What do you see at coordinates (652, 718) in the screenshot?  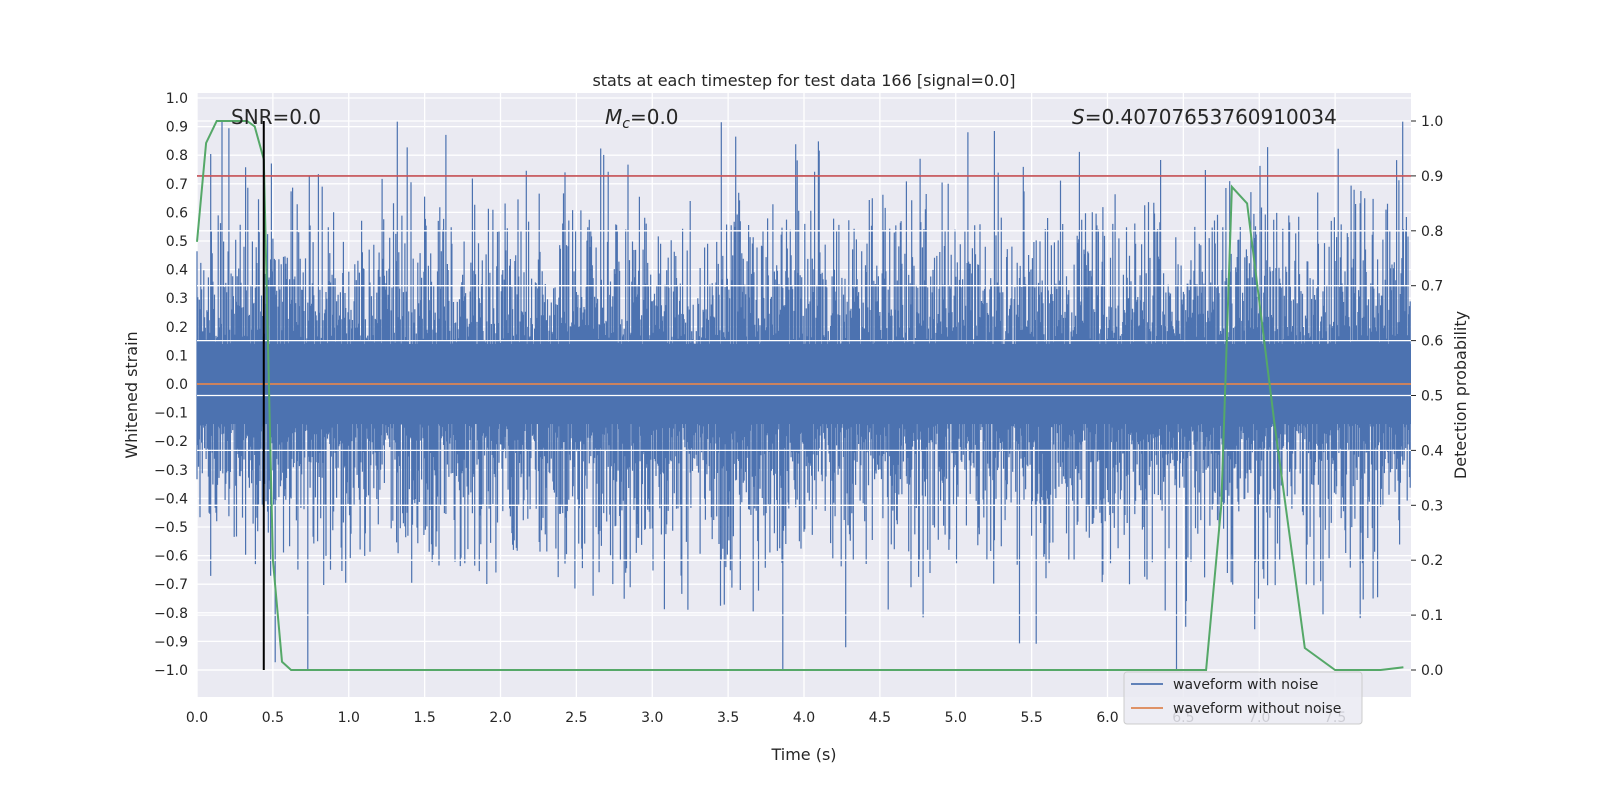 I see `x-tick-label: 3.0` at bounding box center [652, 718].